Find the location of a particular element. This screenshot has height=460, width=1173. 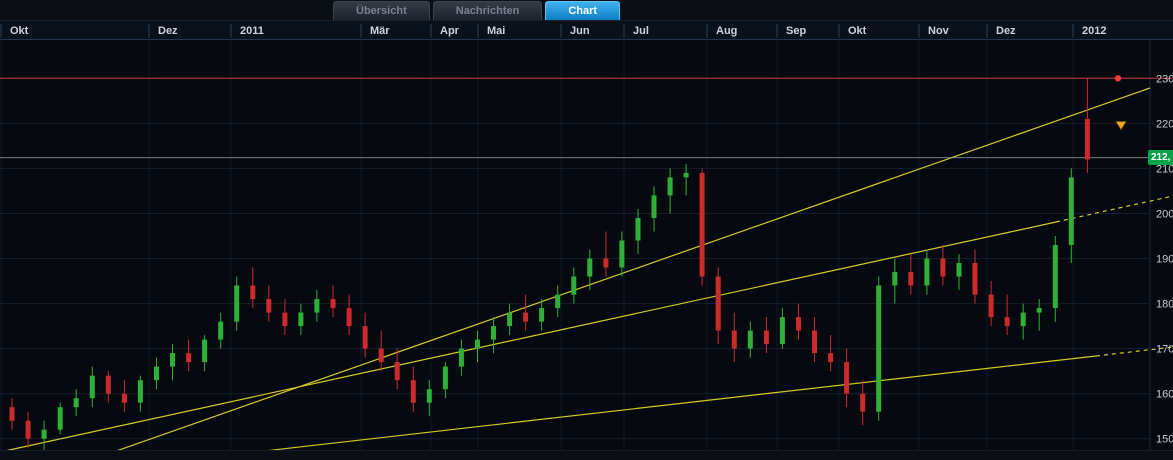

svg-text: Jun is located at coordinates (580, 31).